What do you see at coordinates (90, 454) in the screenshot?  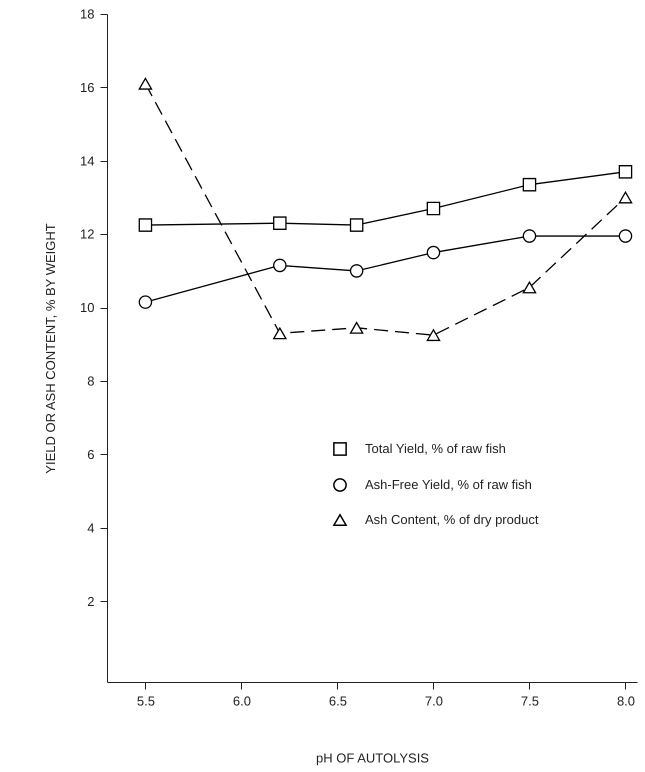 I see `y-tick-label: 6` at bounding box center [90, 454].